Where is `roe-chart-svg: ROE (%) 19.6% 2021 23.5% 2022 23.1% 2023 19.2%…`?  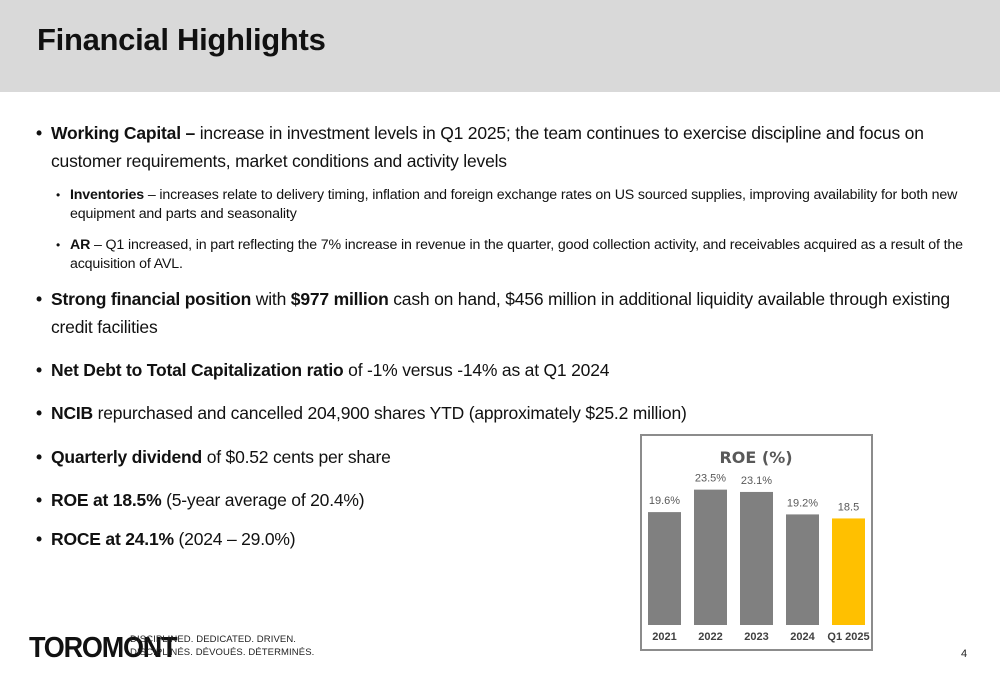
roe-chart-svg: ROE (%) 19.6% 2021 23.5% 2022 23.1% 2023 19.2%… is located at coordinates (759, 545).